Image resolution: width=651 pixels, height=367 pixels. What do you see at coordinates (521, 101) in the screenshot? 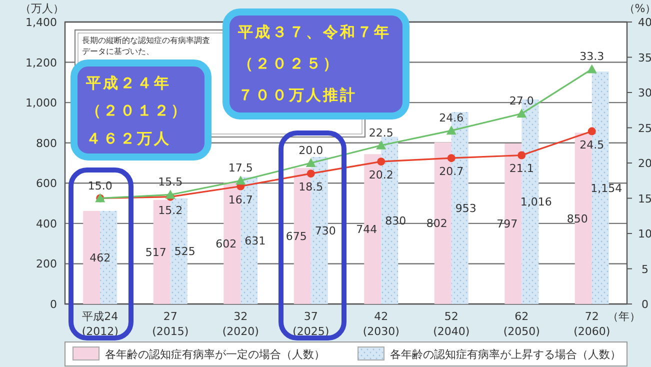
I see `data-label: 27.0` at bounding box center [521, 101].